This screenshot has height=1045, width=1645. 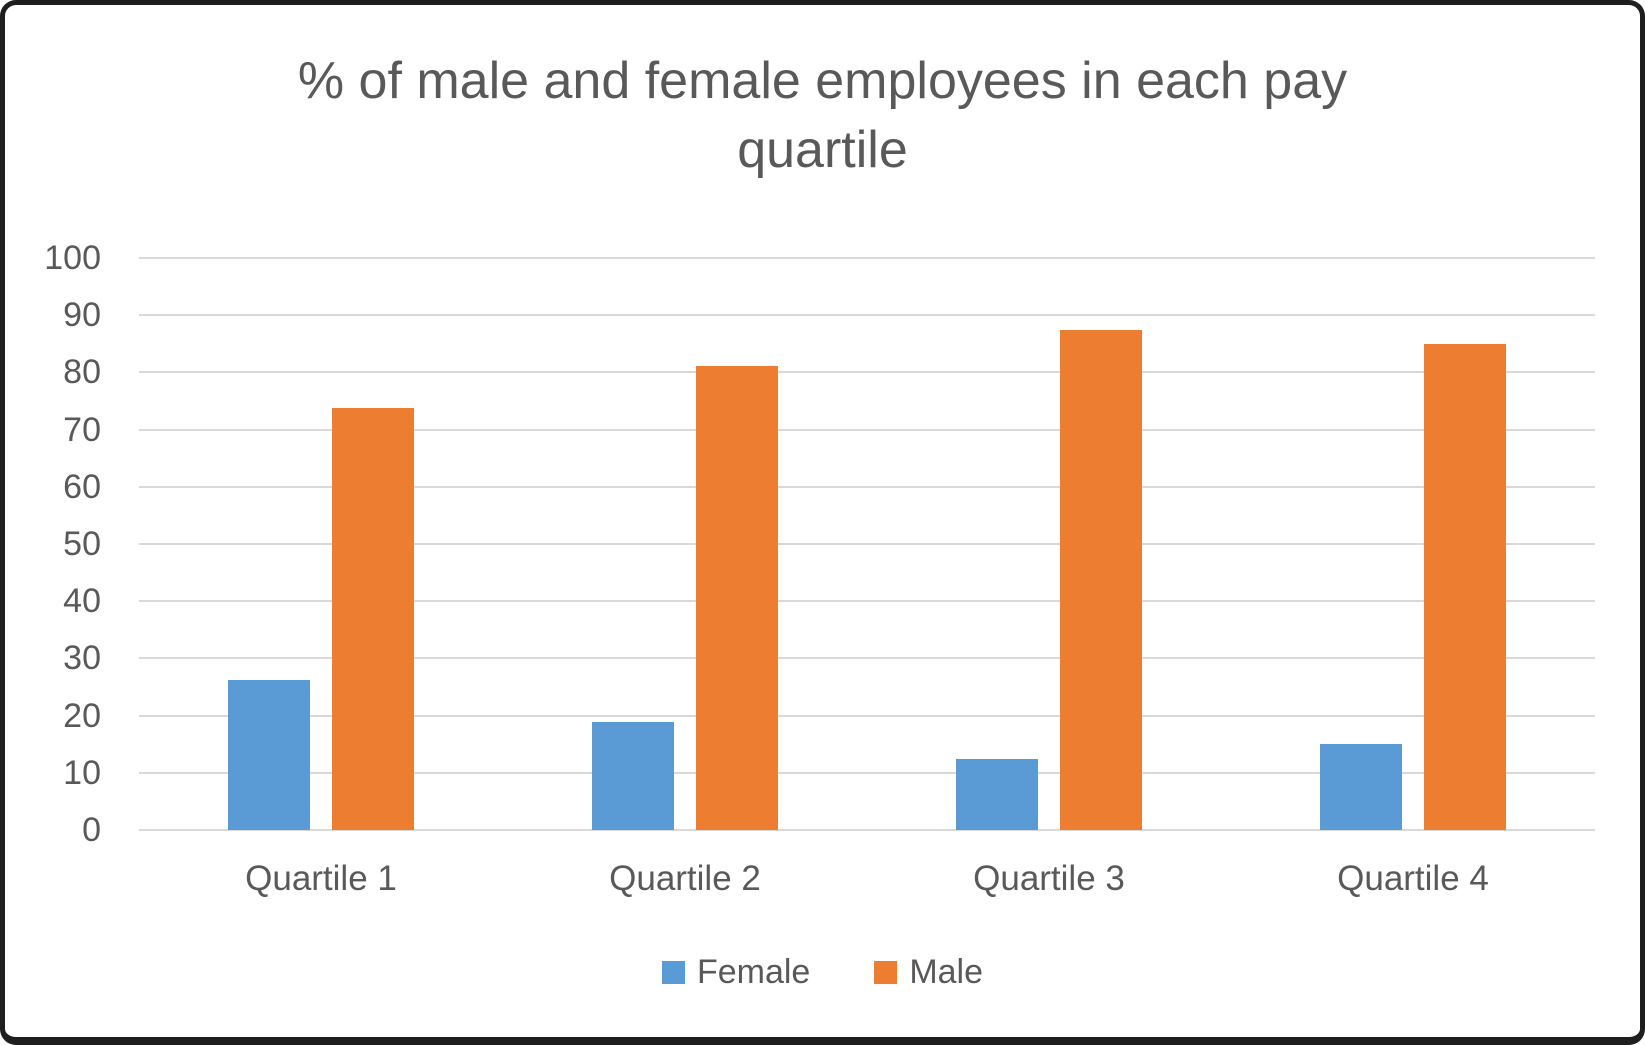 I want to click on legend-item-female: Female, so click(x=736, y=972).